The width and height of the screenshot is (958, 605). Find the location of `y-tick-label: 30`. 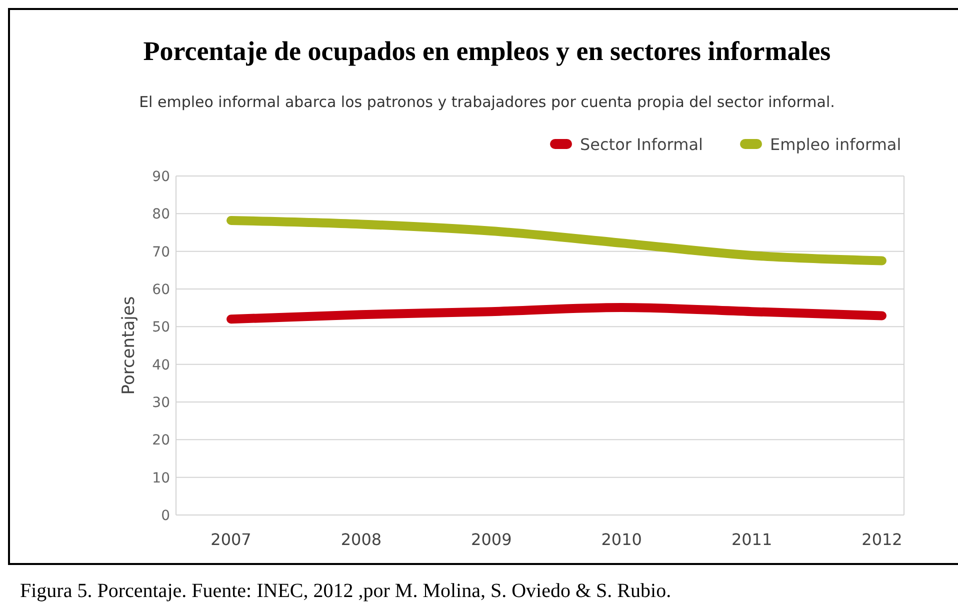

y-tick-label: 30 is located at coordinates (161, 403).